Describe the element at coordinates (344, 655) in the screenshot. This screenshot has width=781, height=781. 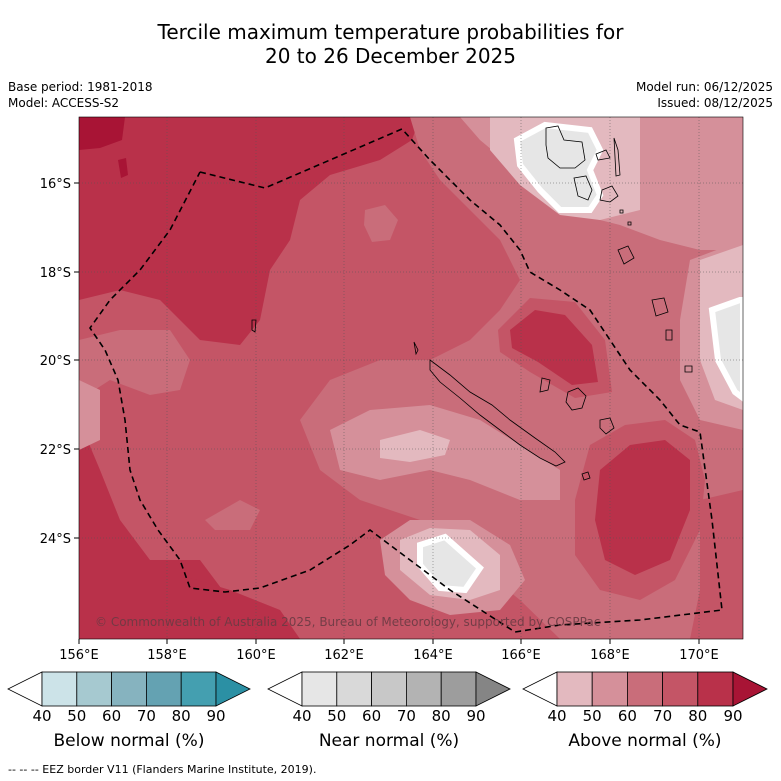
I see `lon-label-162: 162°E` at that location.